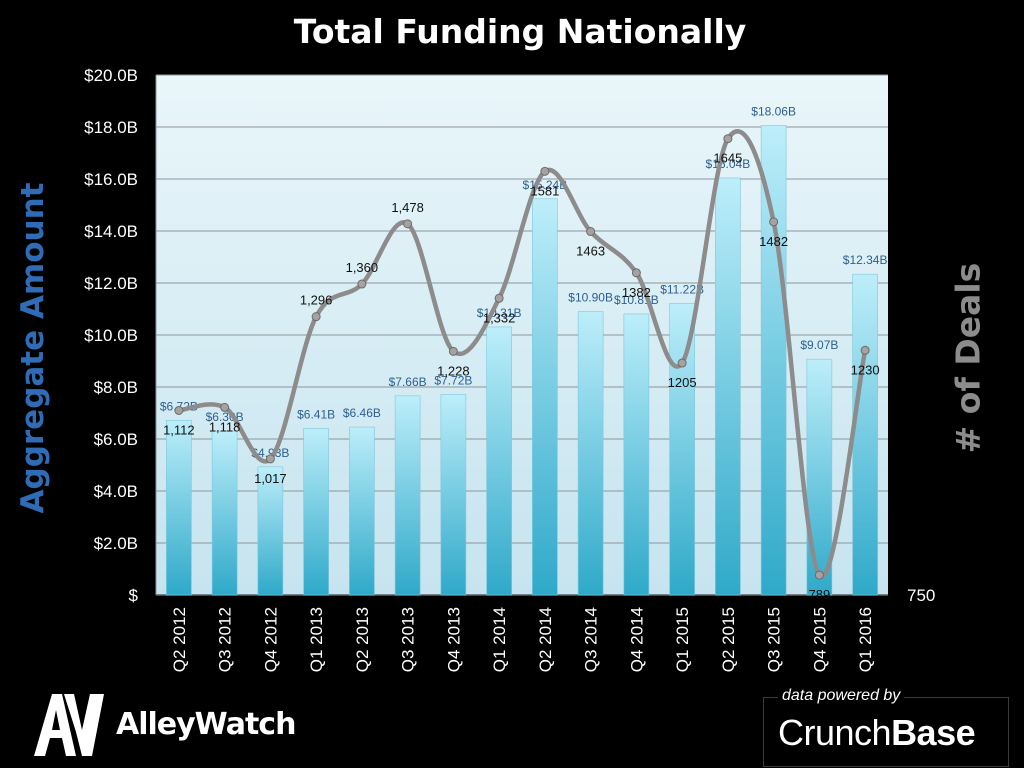  Describe the element at coordinates (774, 639) in the screenshot. I see `x-category-label: Q3 2015` at that location.